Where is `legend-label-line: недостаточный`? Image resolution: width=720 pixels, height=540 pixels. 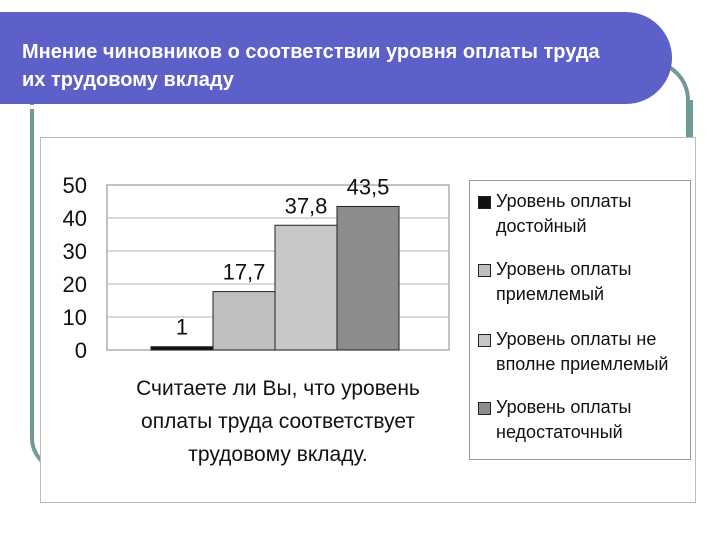 legend-label-line: недостаточный is located at coordinates (559, 432).